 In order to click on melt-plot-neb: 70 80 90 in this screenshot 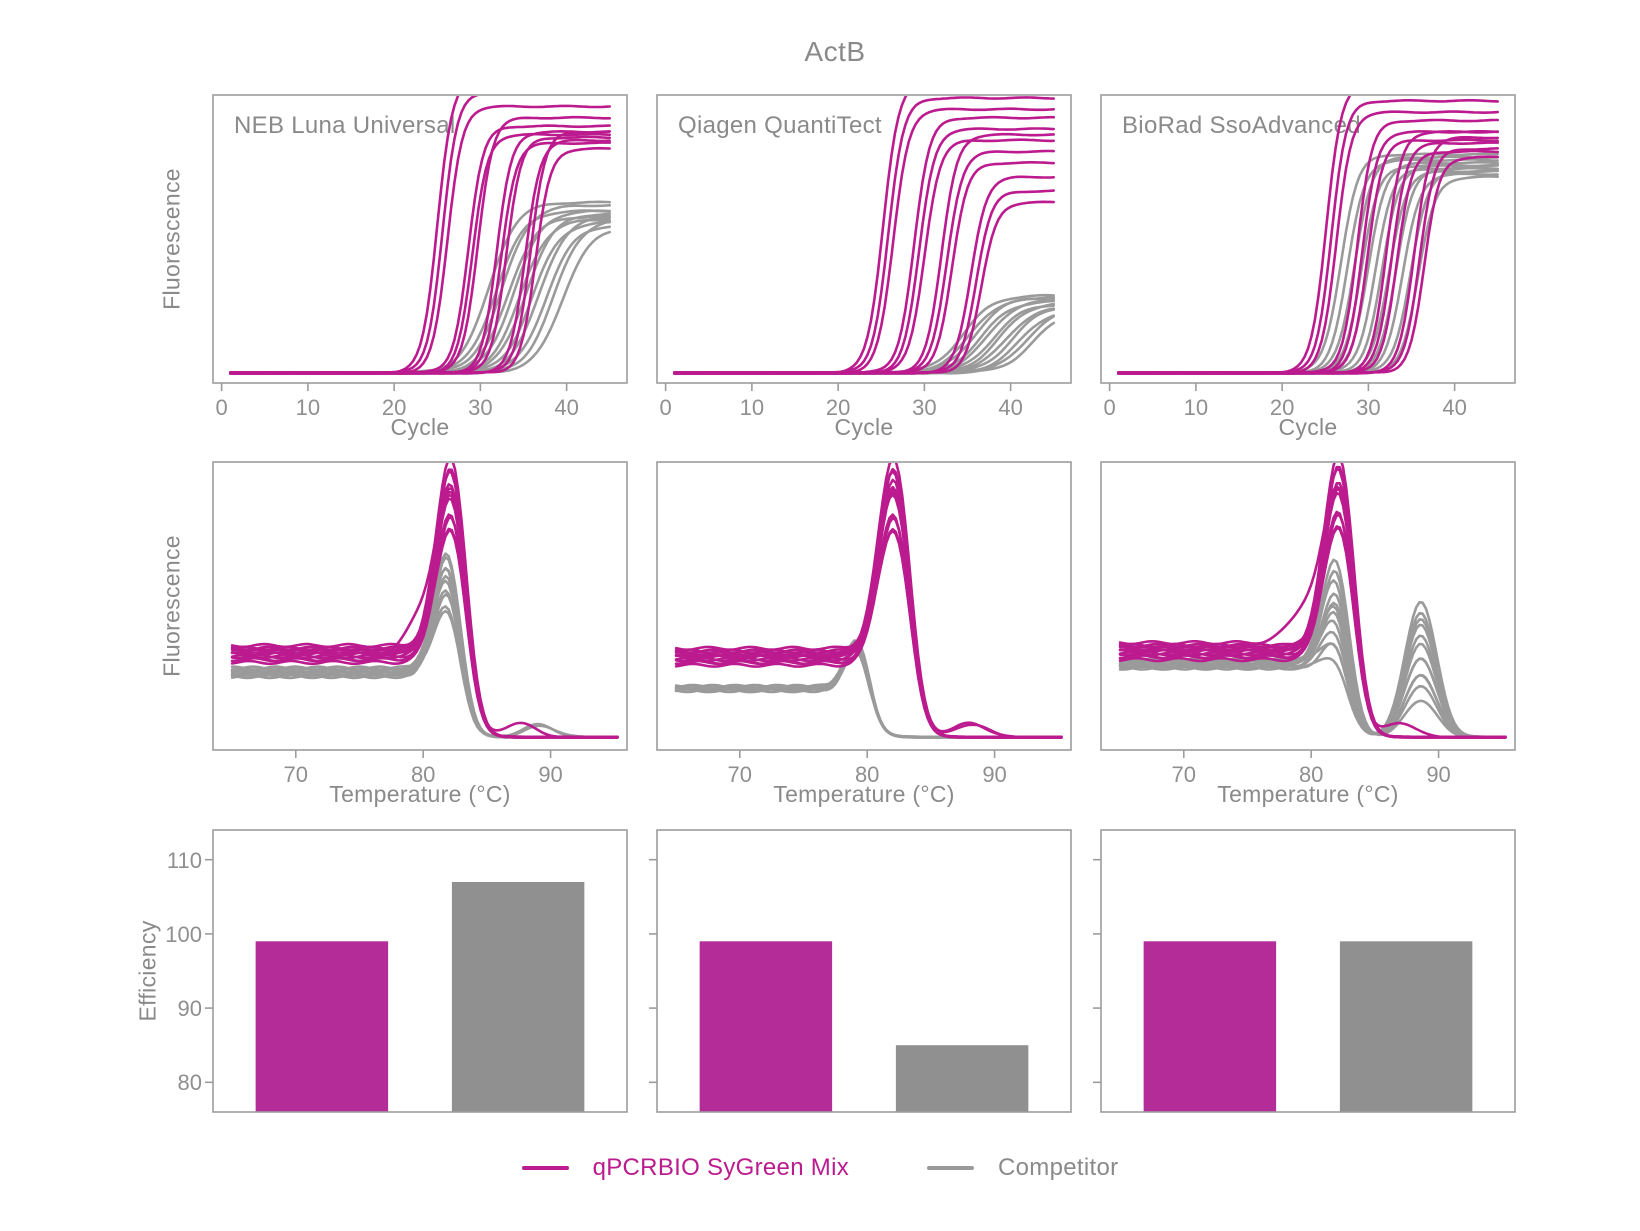, I will do `click(420, 624)`.